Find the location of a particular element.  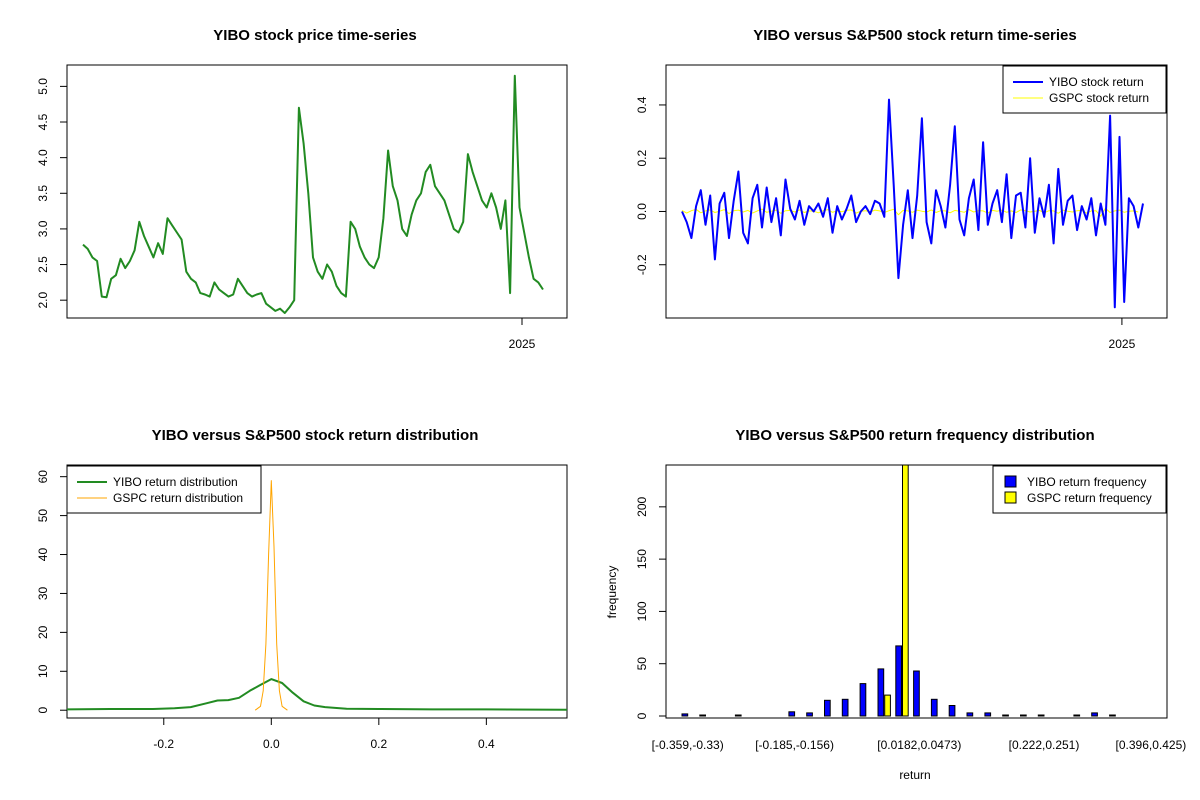

legend-label-yibo: YIBO return distribution is located at coordinates (175, 482).